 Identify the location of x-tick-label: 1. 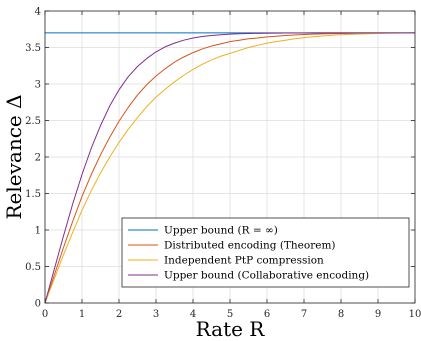
(82, 314).